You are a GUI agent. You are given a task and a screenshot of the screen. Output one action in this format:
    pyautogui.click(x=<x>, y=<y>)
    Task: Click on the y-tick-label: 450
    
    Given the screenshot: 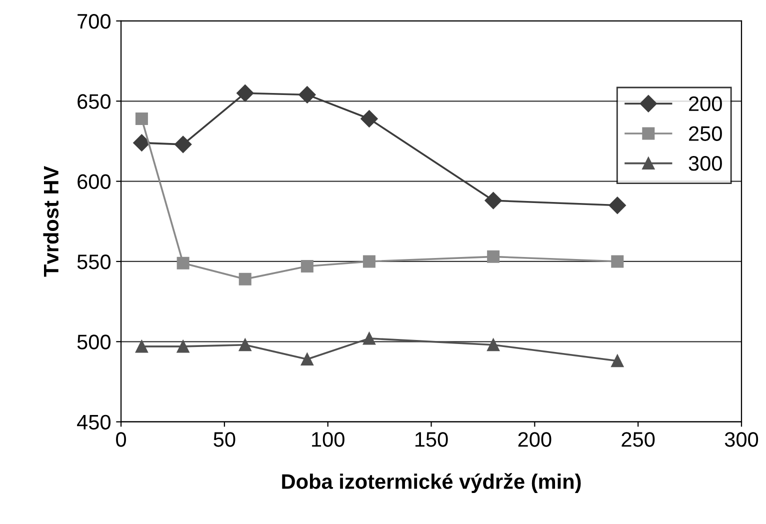 What is the action you would take?
    pyautogui.click(x=93, y=422)
    